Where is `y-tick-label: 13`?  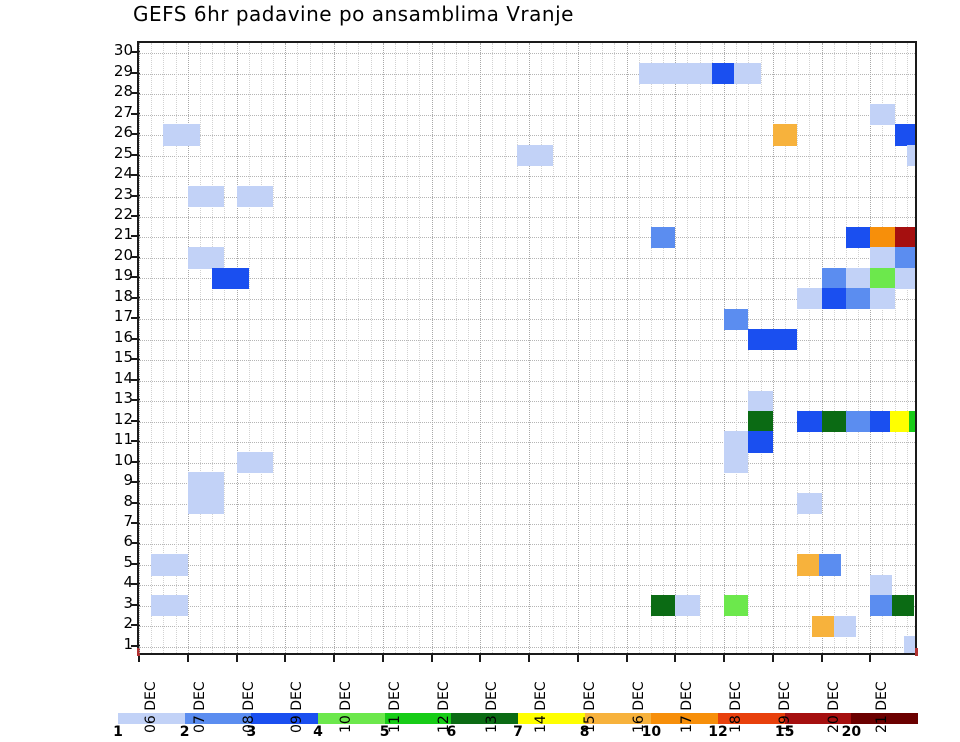
y-tick-label: 13 is located at coordinates (123, 398).